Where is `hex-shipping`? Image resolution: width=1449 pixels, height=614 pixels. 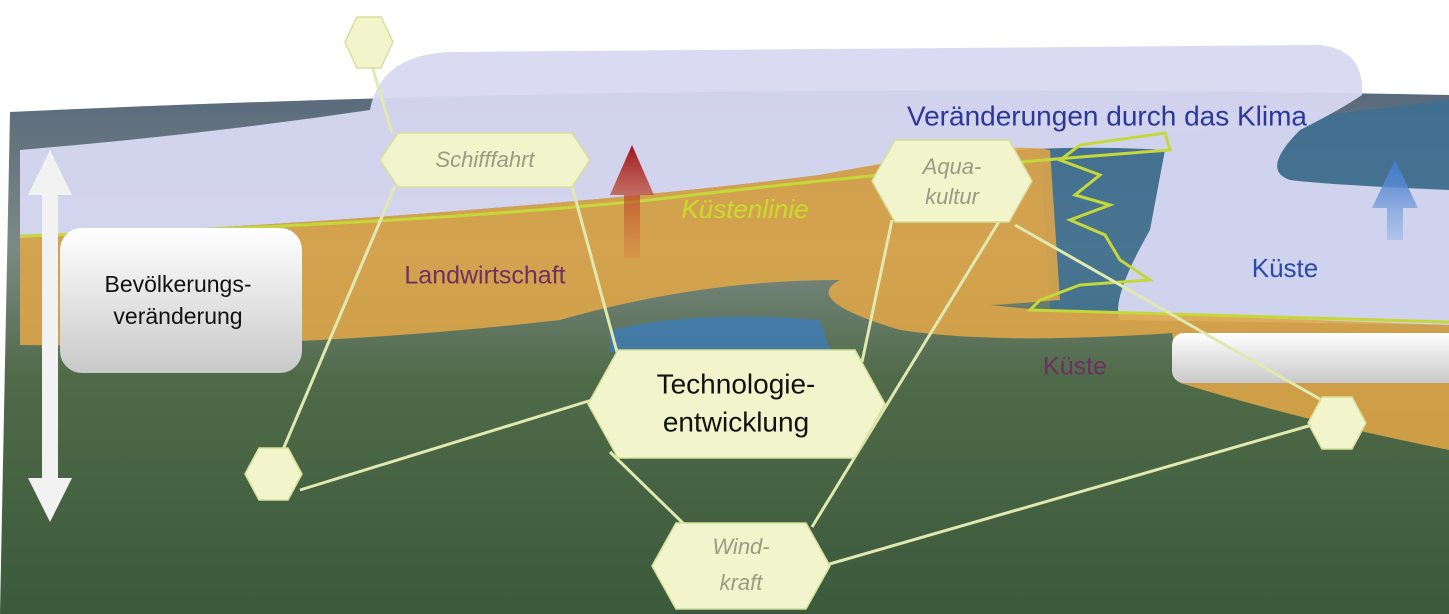 hex-shipping is located at coordinates (485, 160).